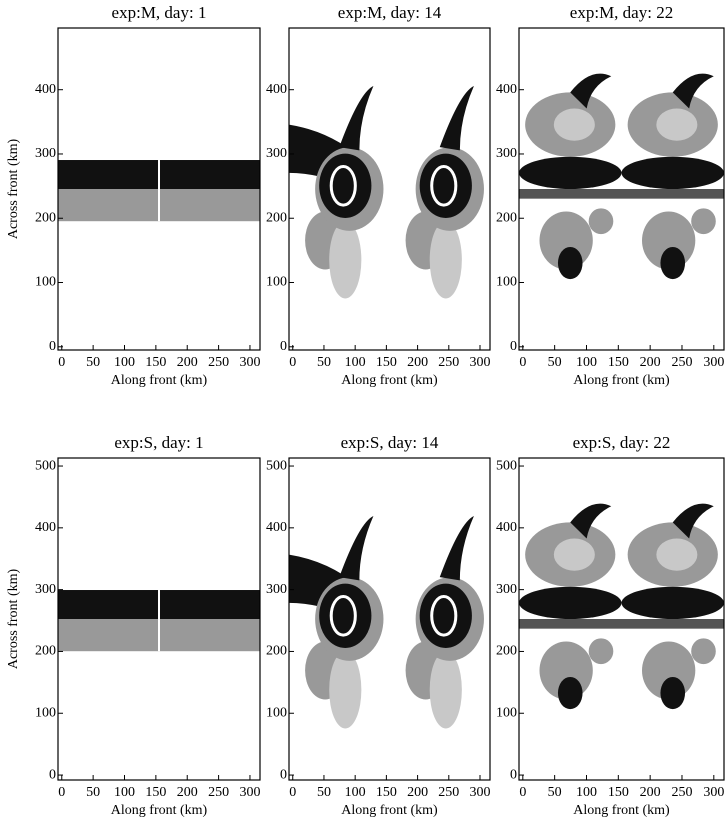 The height and width of the screenshot is (830, 728). I want to click on panel-title: exp:M, day: 14, so click(390, 12).